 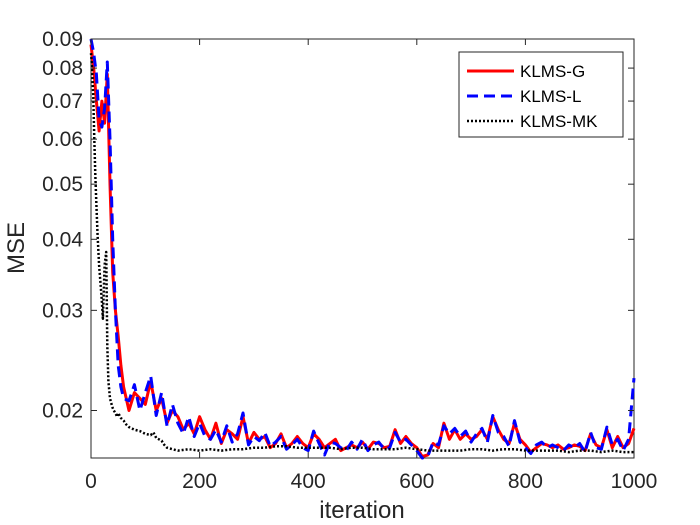 I want to click on y-tick-label: 0.05, so click(x=62, y=184).